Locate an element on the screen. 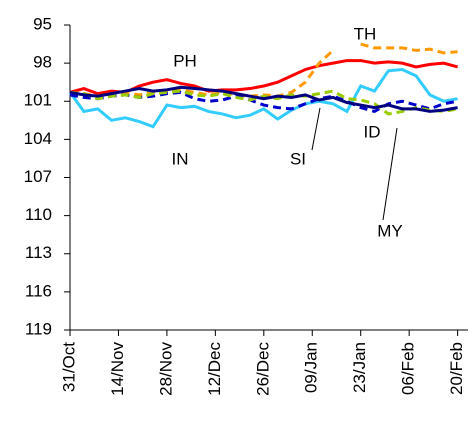 The height and width of the screenshot is (423, 469). y-tick-label: 110 is located at coordinates (38, 214).